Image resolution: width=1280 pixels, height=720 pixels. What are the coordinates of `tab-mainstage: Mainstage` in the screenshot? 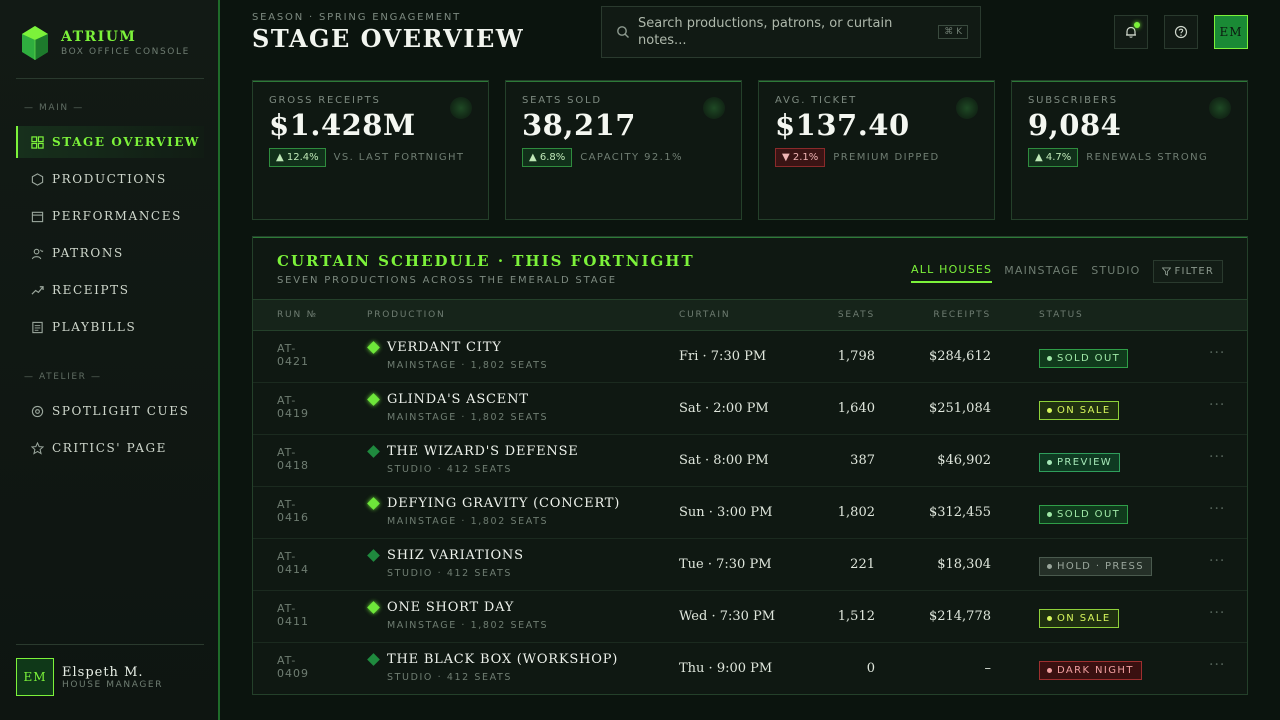 It's located at (1042, 270).